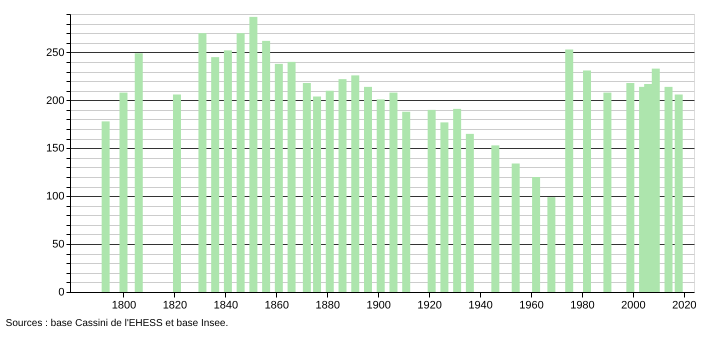 Image resolution: width=710 pixels, height=340 pixels. What do you see at coordinates (55, 148) in the screenshot?
I see `y-tick-label: 150` at bounding box center [55, 148].